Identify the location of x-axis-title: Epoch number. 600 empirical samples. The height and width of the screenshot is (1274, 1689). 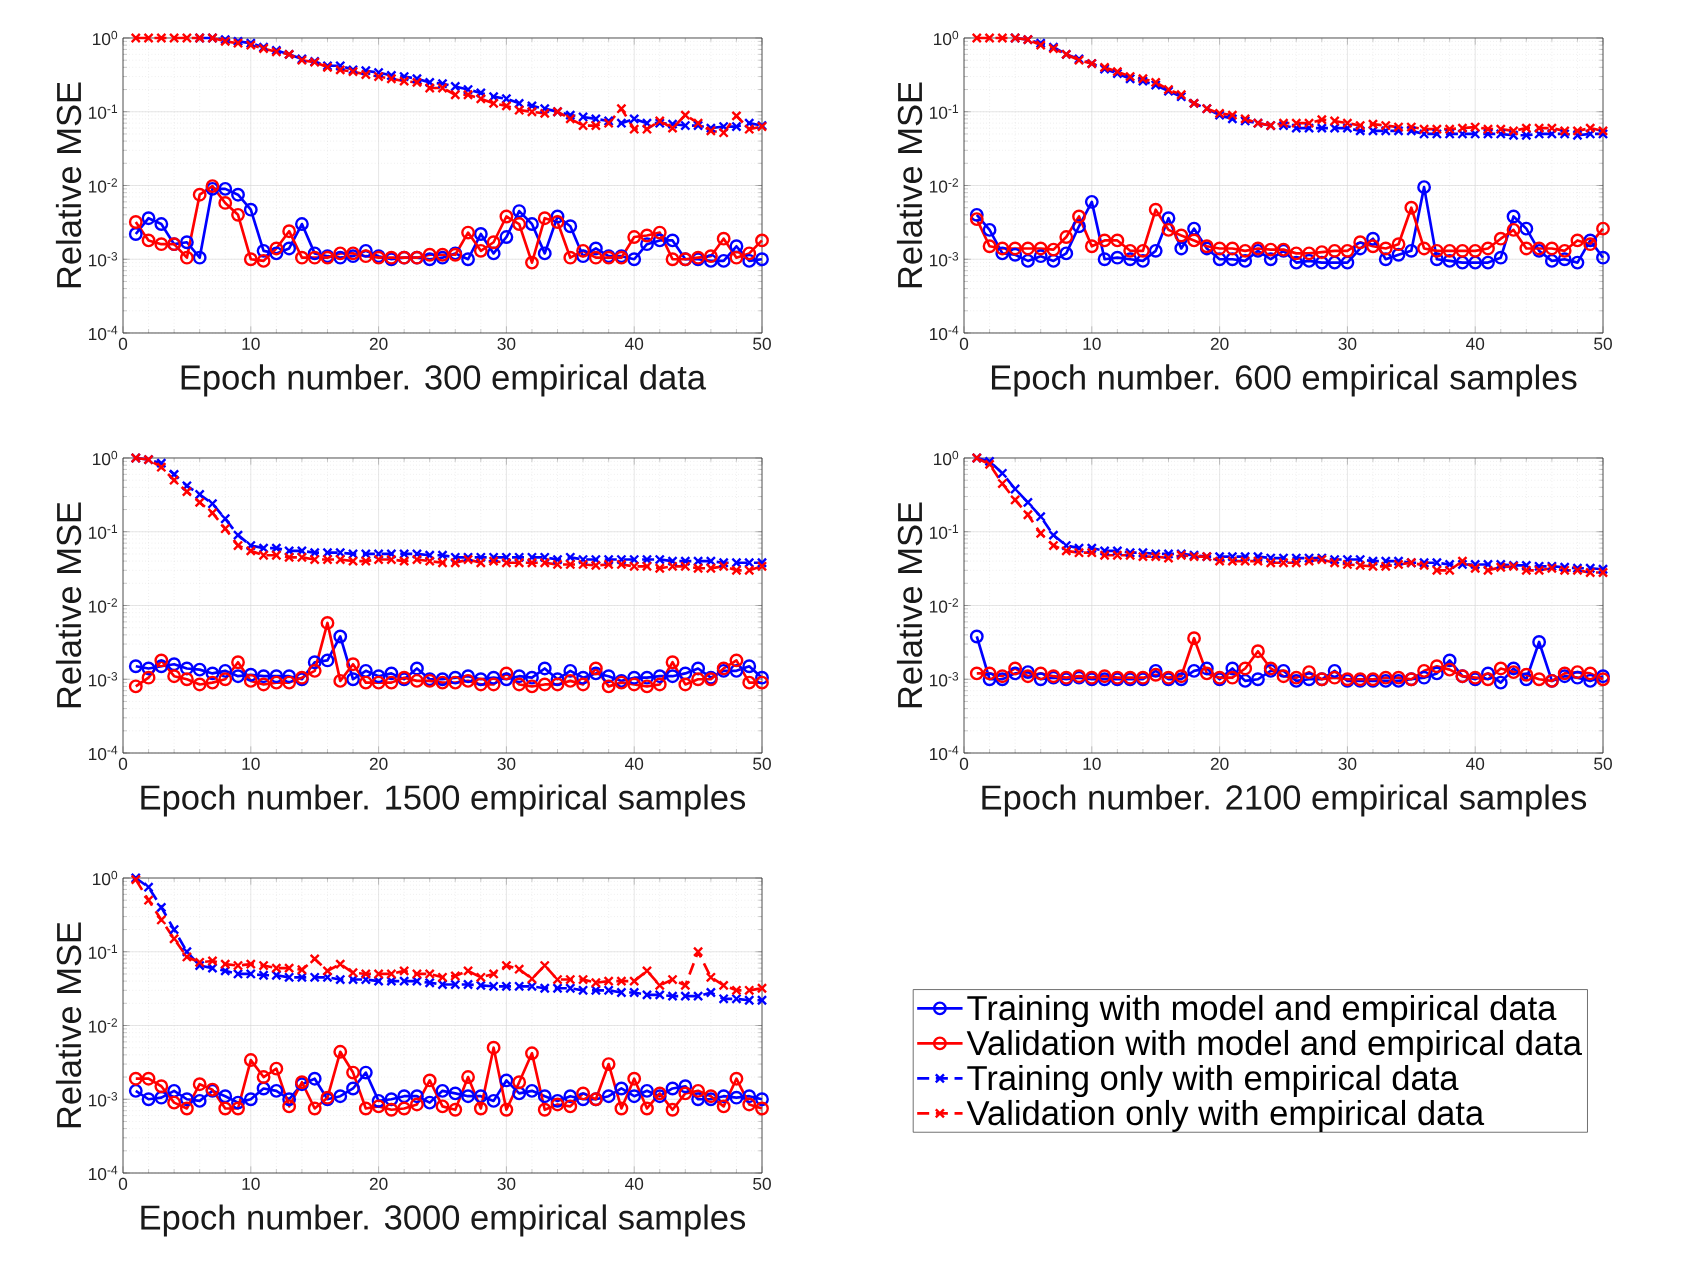
(1284, 380).